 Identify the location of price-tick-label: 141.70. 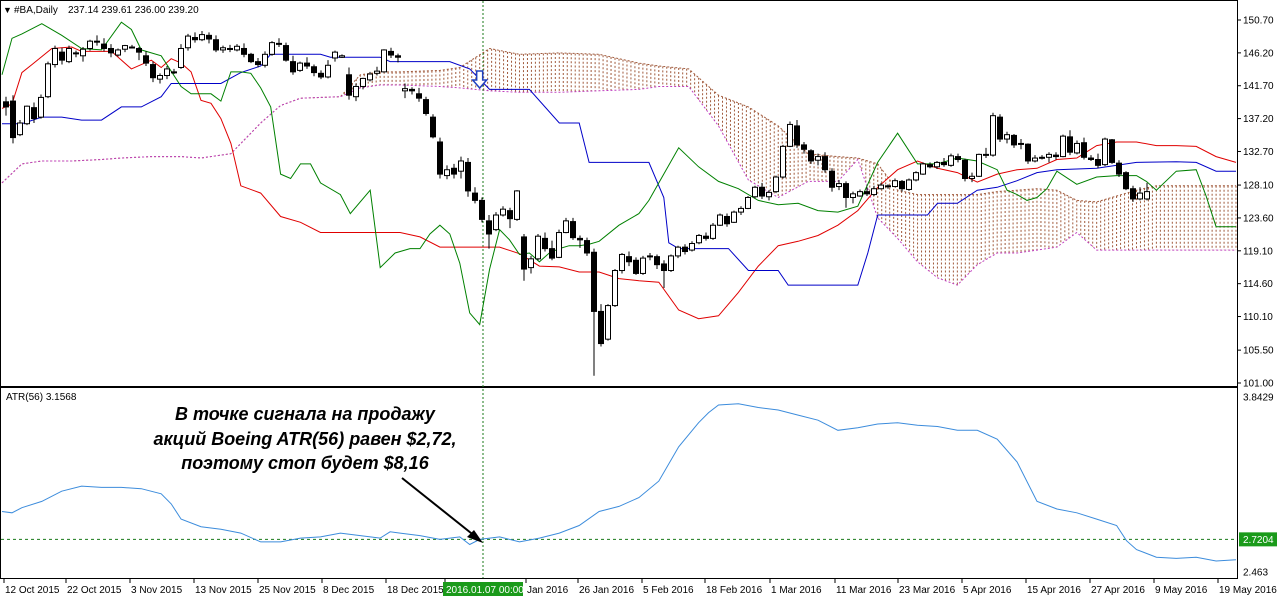
(1258, 86).